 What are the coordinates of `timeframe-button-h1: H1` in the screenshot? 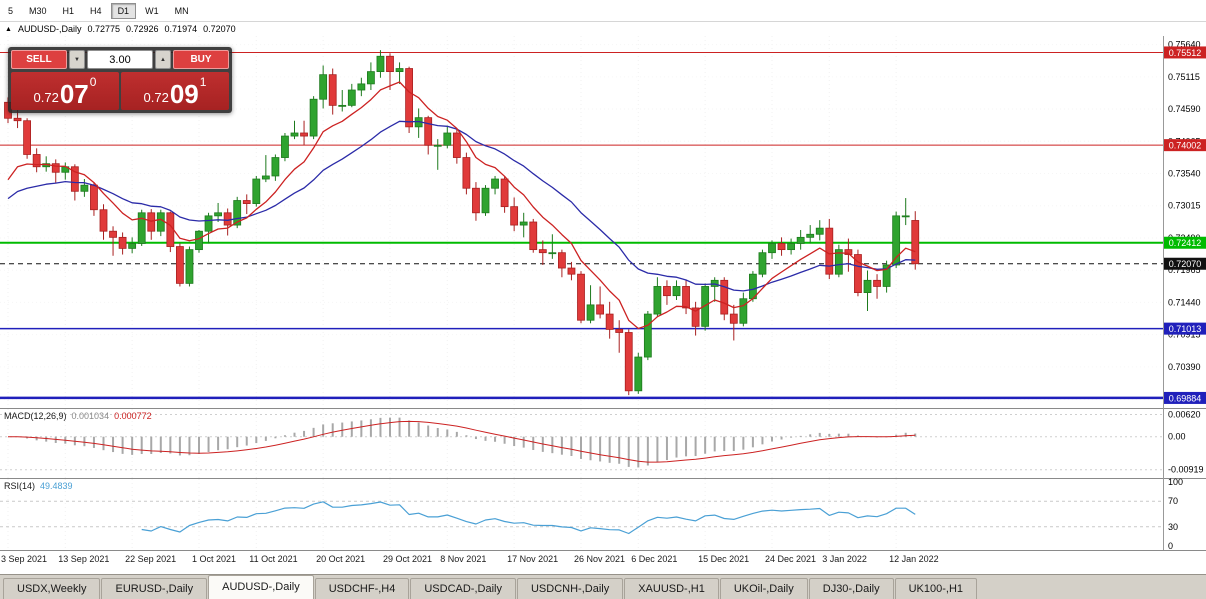 It's located at (68, 10).